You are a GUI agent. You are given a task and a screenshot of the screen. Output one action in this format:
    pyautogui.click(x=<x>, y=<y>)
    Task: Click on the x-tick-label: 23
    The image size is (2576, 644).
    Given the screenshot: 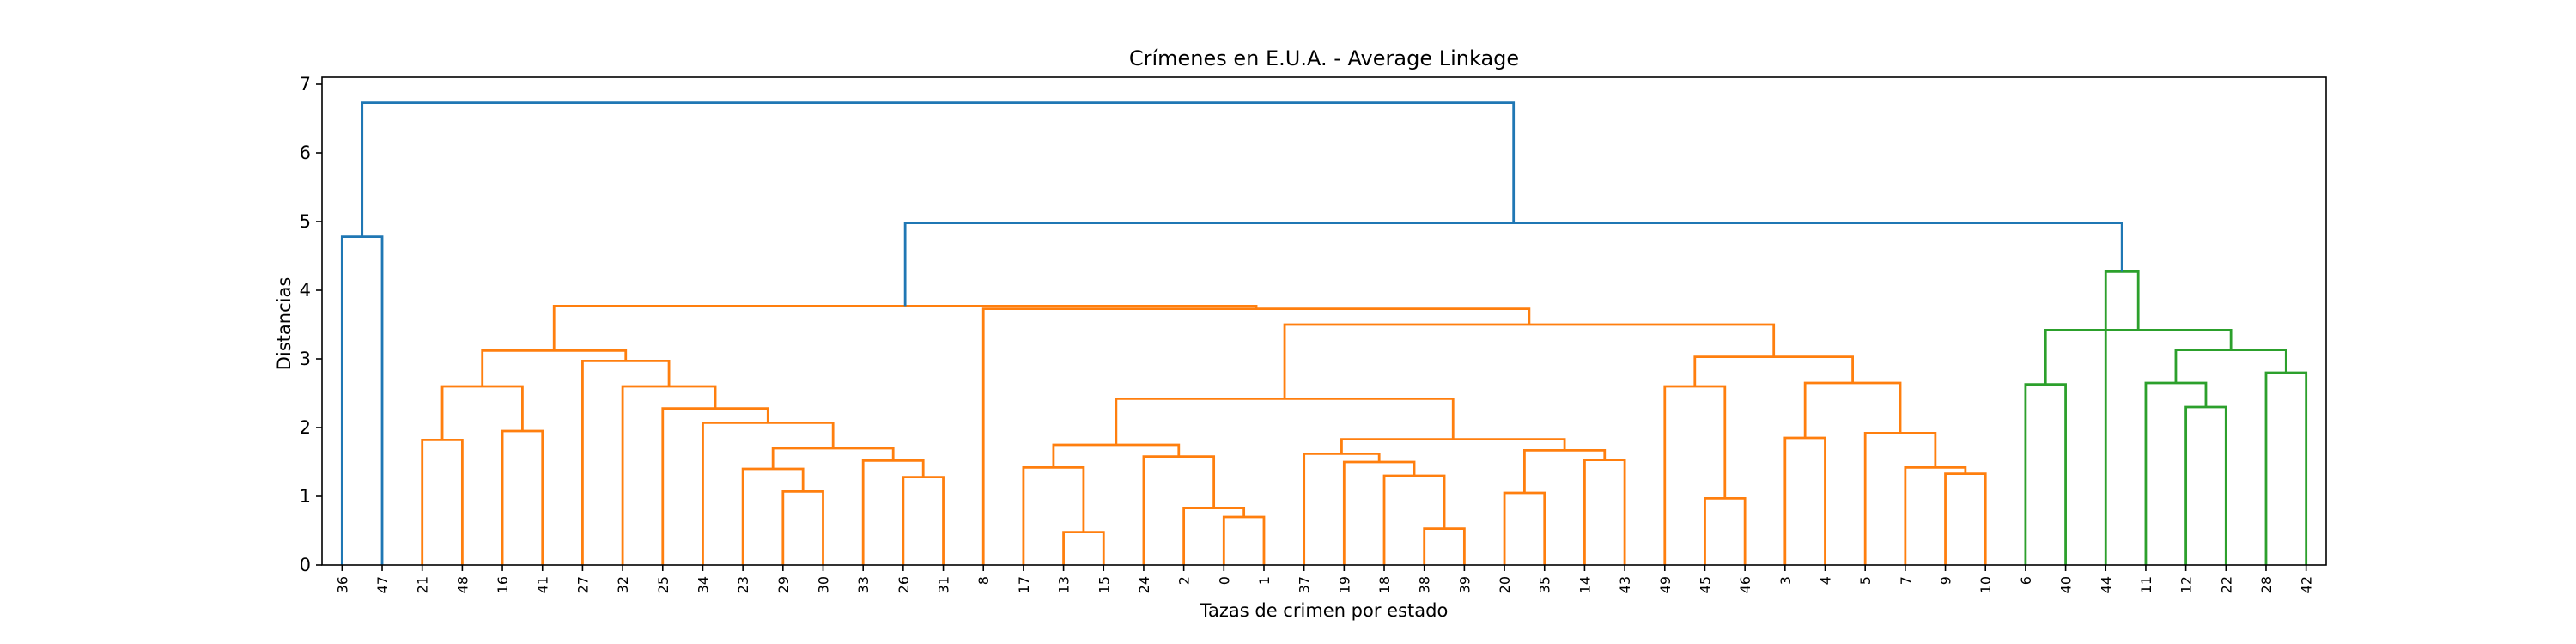 What is the action you would take?
    pyautogui.click(x=743, y=585)
    